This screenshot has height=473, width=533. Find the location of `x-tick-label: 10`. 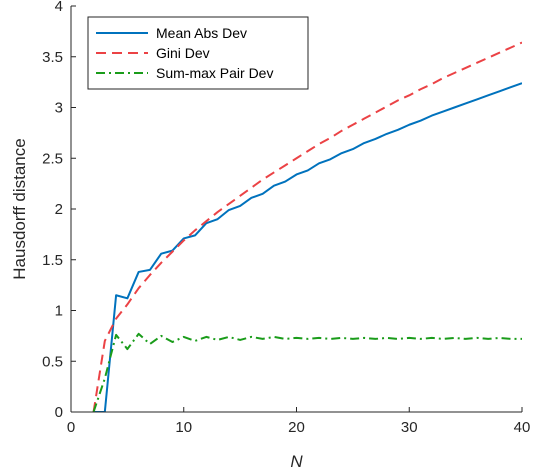

x-tick-label: 10 is located at coordinates (183, 427).